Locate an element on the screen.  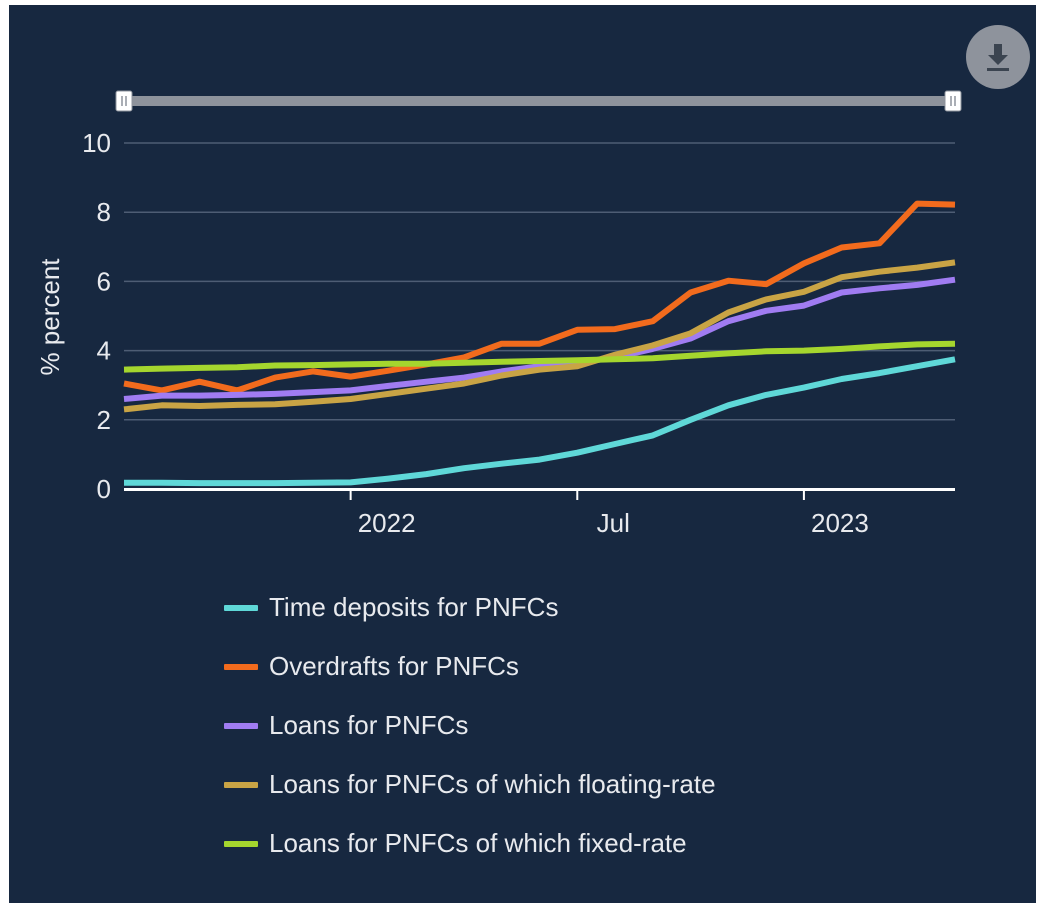
y-tick-label-0: 0 is located at coordinates (104, 489).